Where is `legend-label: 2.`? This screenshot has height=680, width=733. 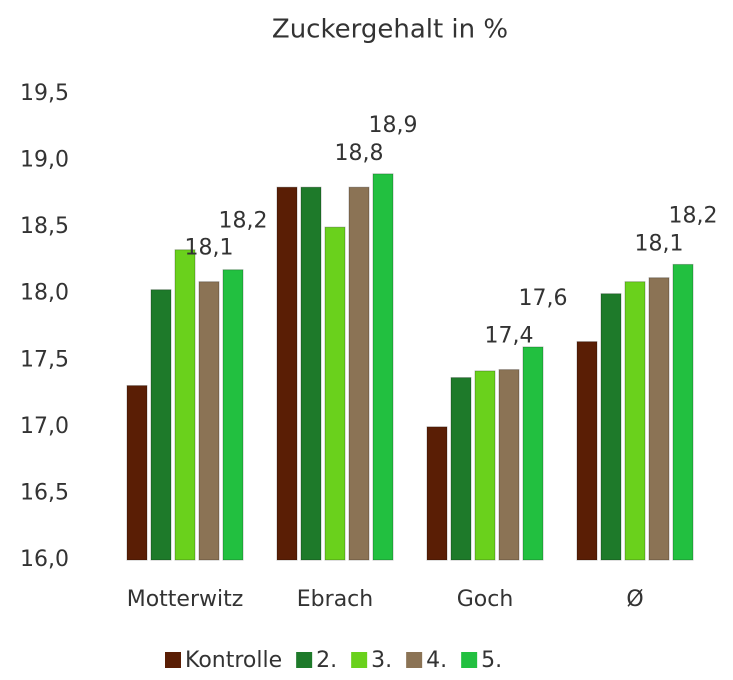
legend-label: 2. is located at coordinates (326, 660).